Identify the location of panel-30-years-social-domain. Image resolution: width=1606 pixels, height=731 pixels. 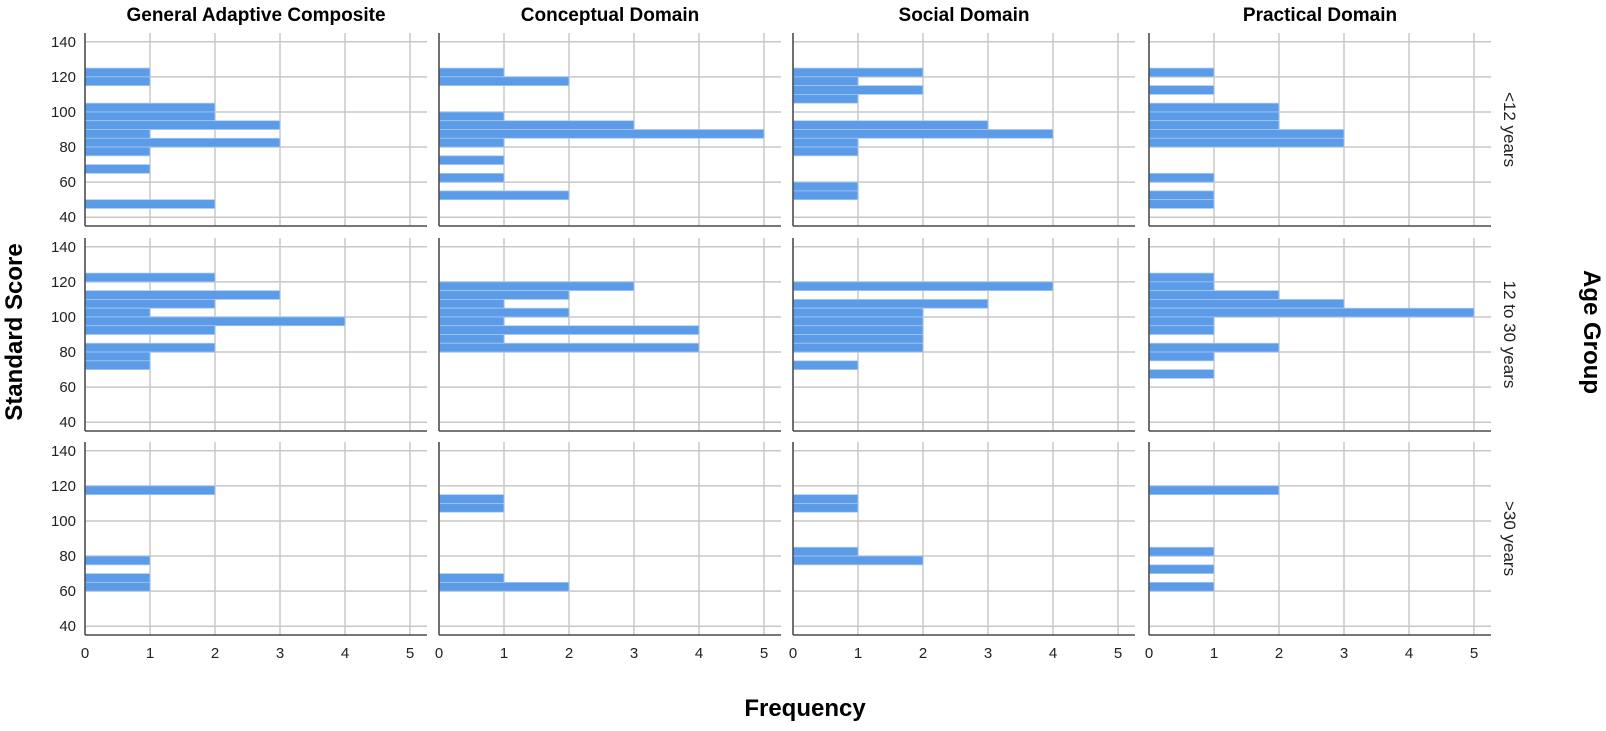
(963, 539).